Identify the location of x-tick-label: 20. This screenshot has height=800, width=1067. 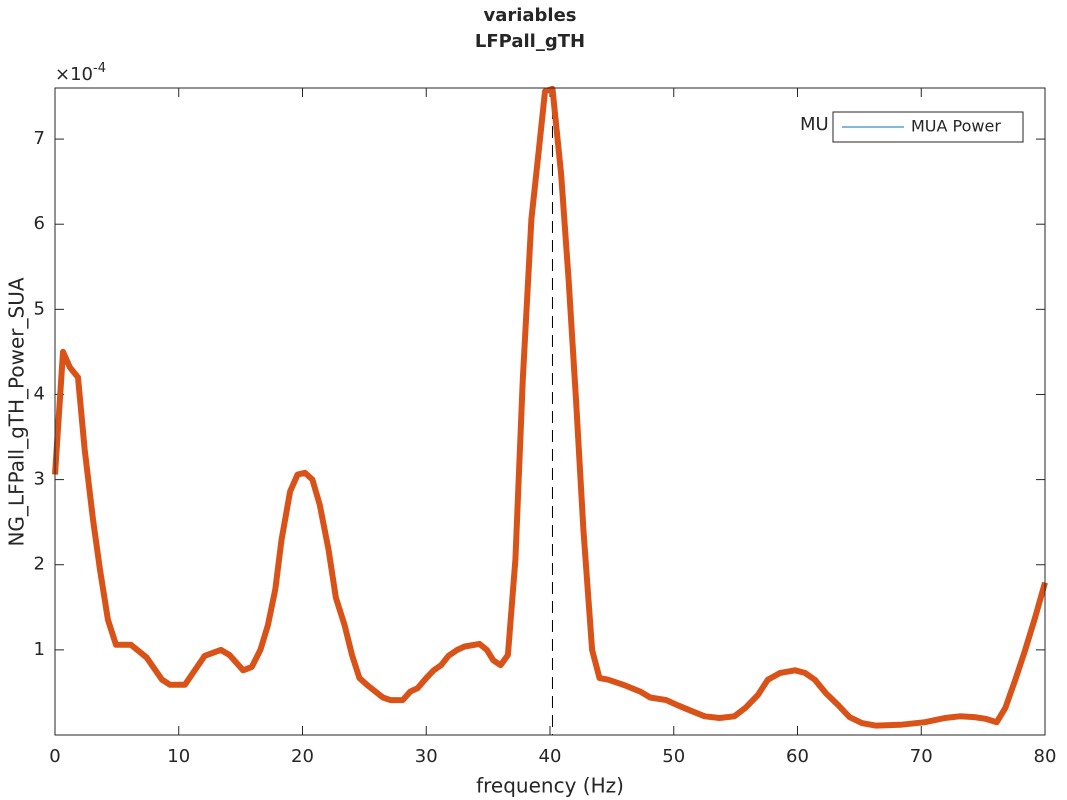
(302, 756).